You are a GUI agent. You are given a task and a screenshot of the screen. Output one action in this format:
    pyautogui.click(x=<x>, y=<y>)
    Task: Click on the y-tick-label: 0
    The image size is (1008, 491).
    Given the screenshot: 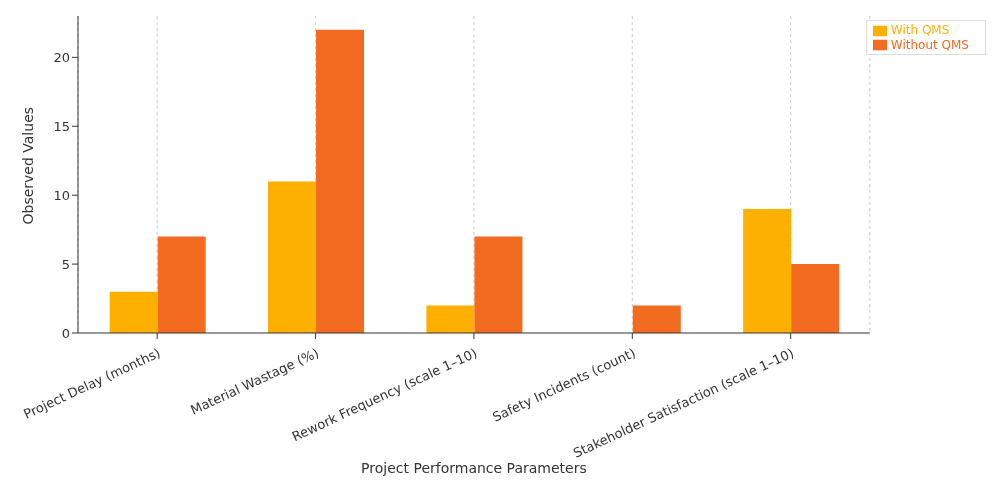 What is the action you would take?
    pyautogui.click(x=65, y=333)
    